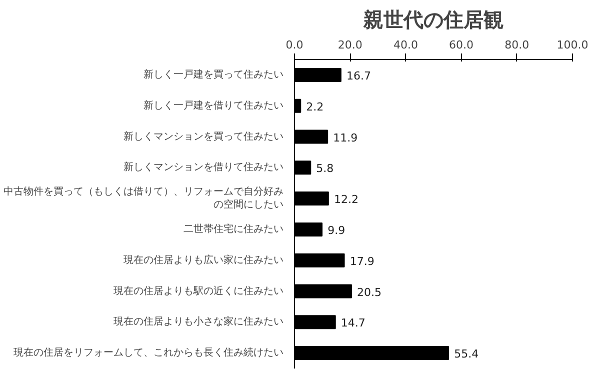 The width and height of the screenshot is (600, 376). I want to click on chart-title: 親世代の住居観, so click(433, 20).